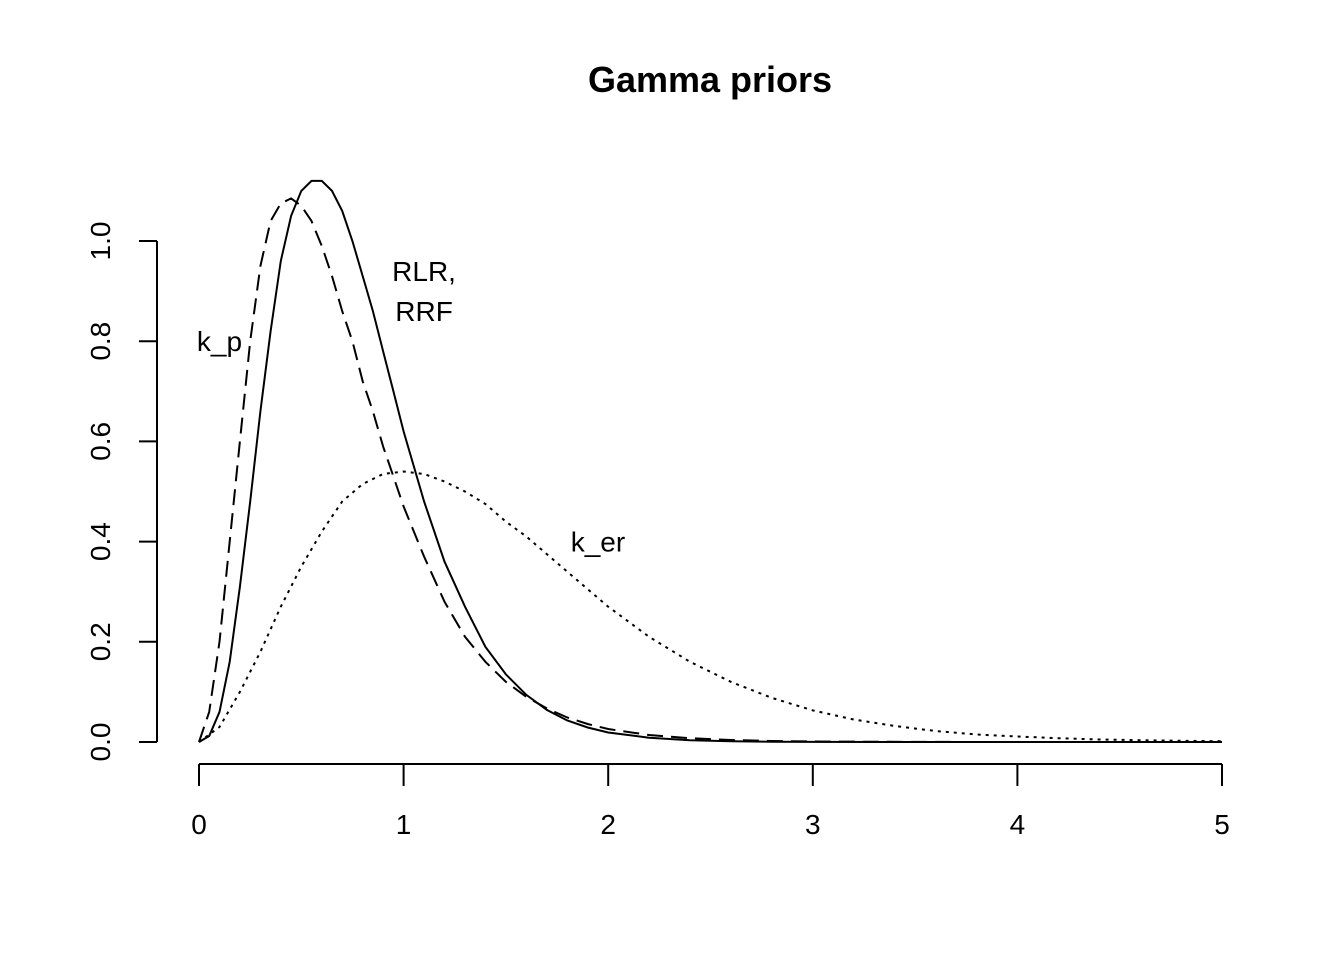 Image resolution: width=1344 pixels, height=960 pixels. I want to click on annotation-label: k_er, so click(598, 542).